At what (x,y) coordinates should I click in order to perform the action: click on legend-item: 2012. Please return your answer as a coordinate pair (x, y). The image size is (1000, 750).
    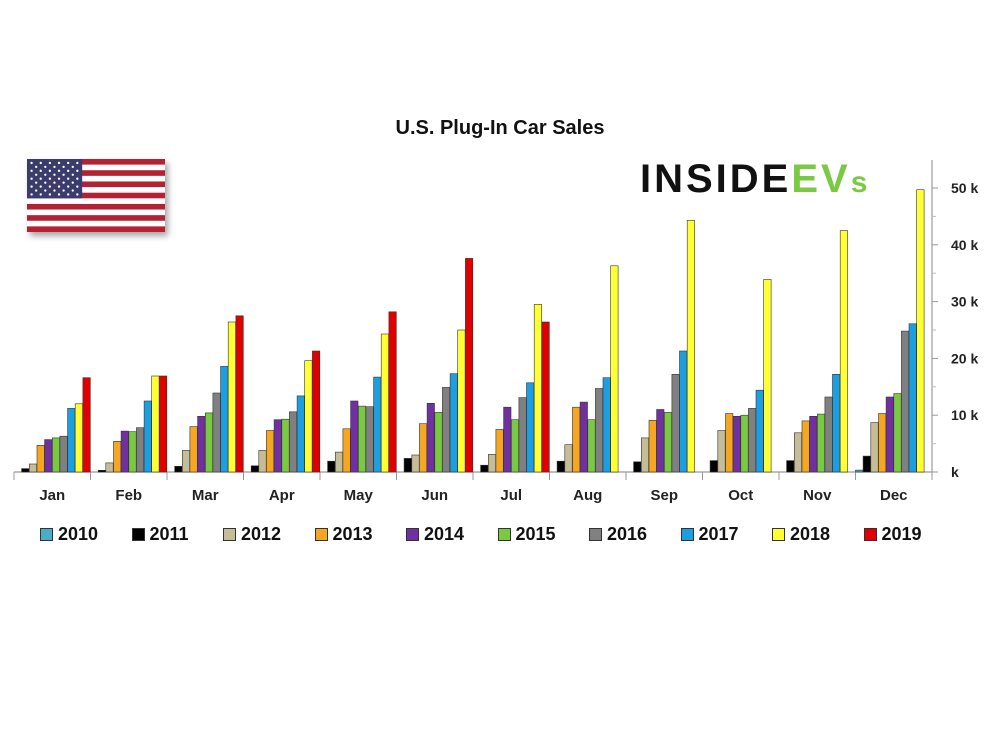
    Looking at the image, I should click on (252, 534).